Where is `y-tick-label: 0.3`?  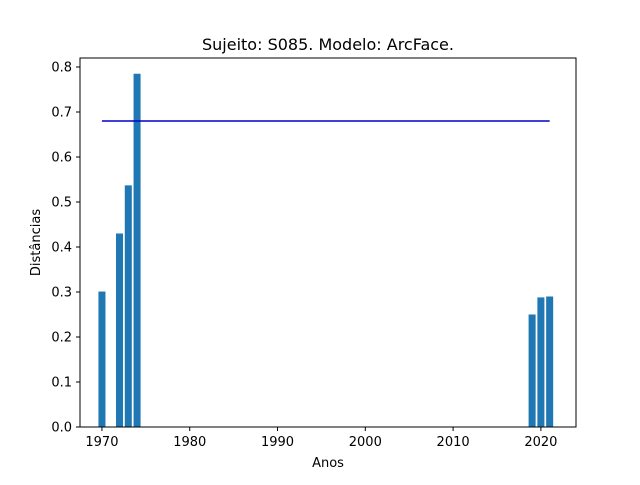 y-tick-label: 0.3 is located at coordinates (61, 293).